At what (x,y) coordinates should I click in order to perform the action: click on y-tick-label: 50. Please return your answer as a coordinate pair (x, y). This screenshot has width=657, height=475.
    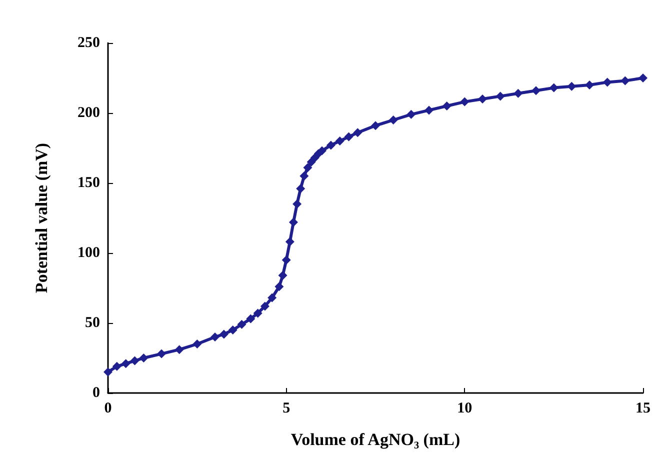
    Looking at the image, I should click on (92, 323).